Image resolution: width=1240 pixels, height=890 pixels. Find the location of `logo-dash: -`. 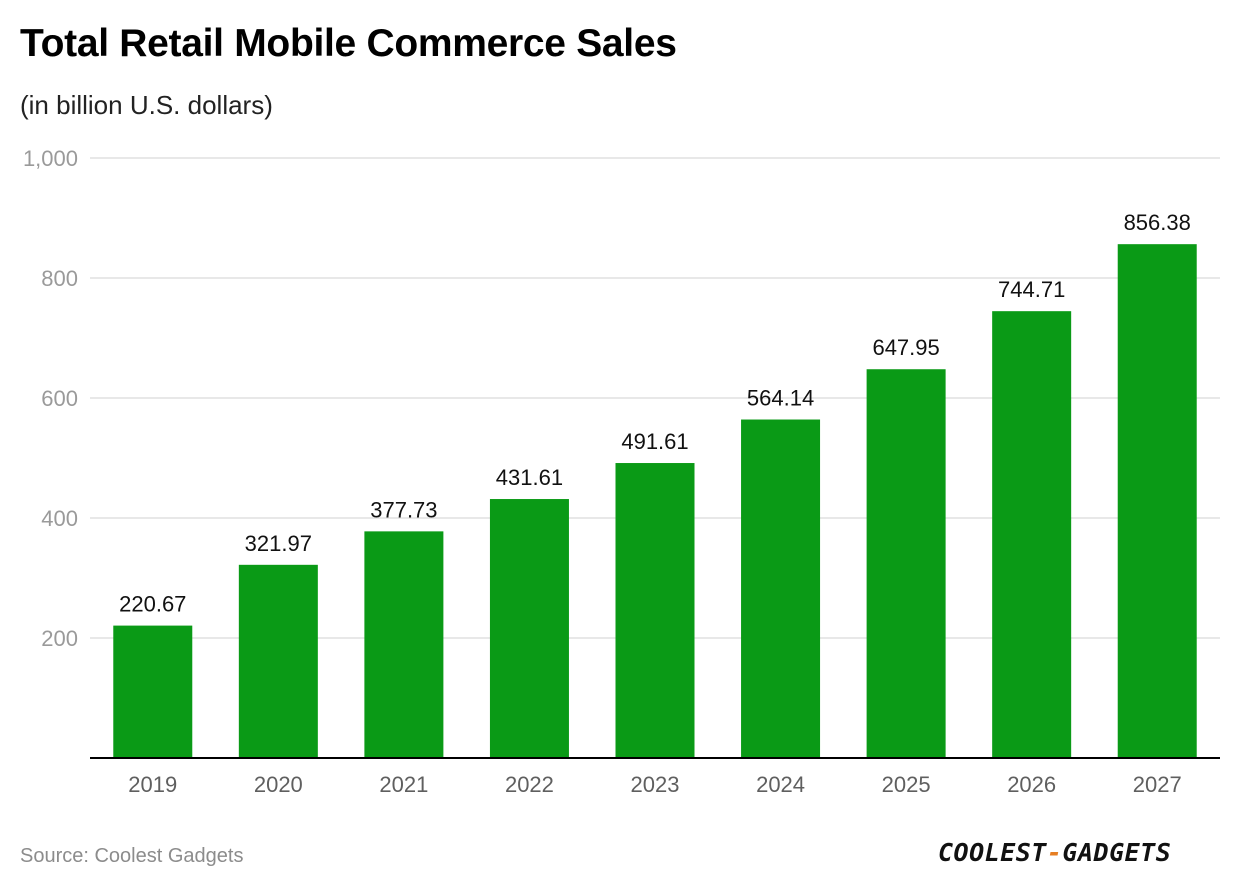

logo-dash: - is located at coordinates (1054, 852).